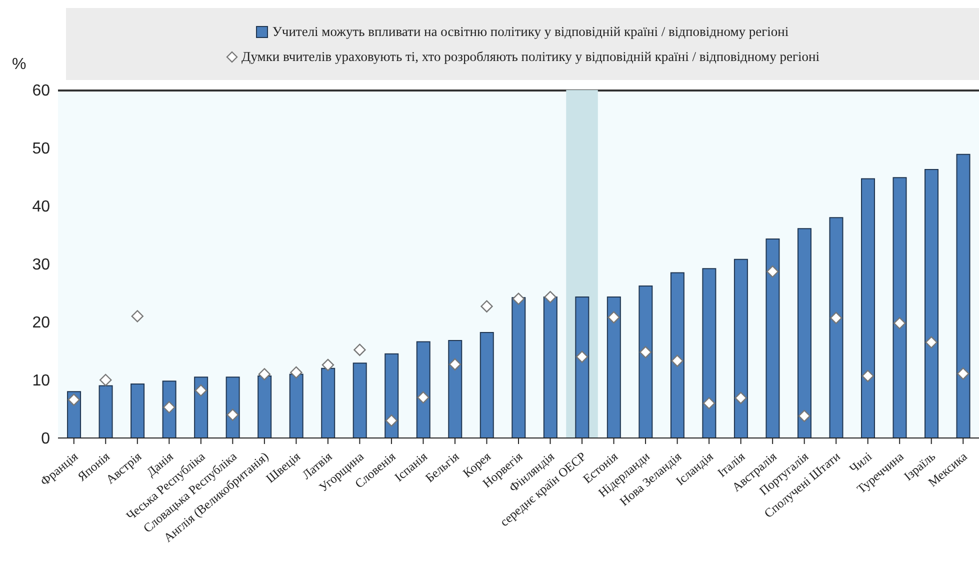 The height and width of the screenshot is (588, 979). What do you see at coordinates (41, 323) in the screenshot?
I see `y-tick-label: 20` at bounding box center [41, 323].